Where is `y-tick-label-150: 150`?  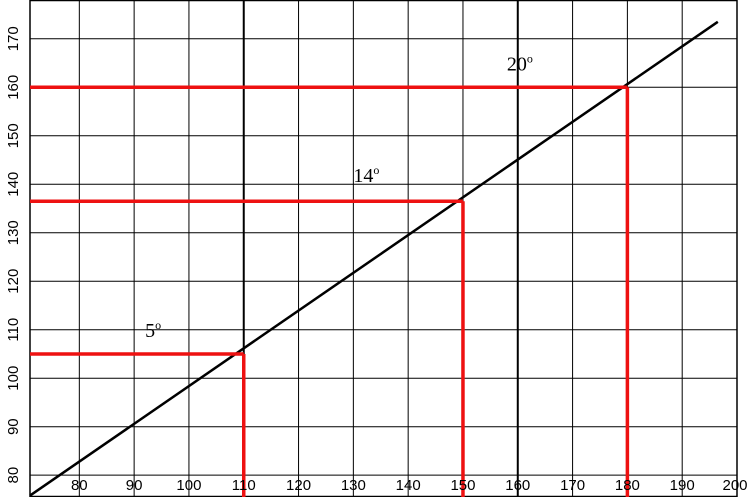
y-tick-label-150: 150 is located at coordinates (13, 135).